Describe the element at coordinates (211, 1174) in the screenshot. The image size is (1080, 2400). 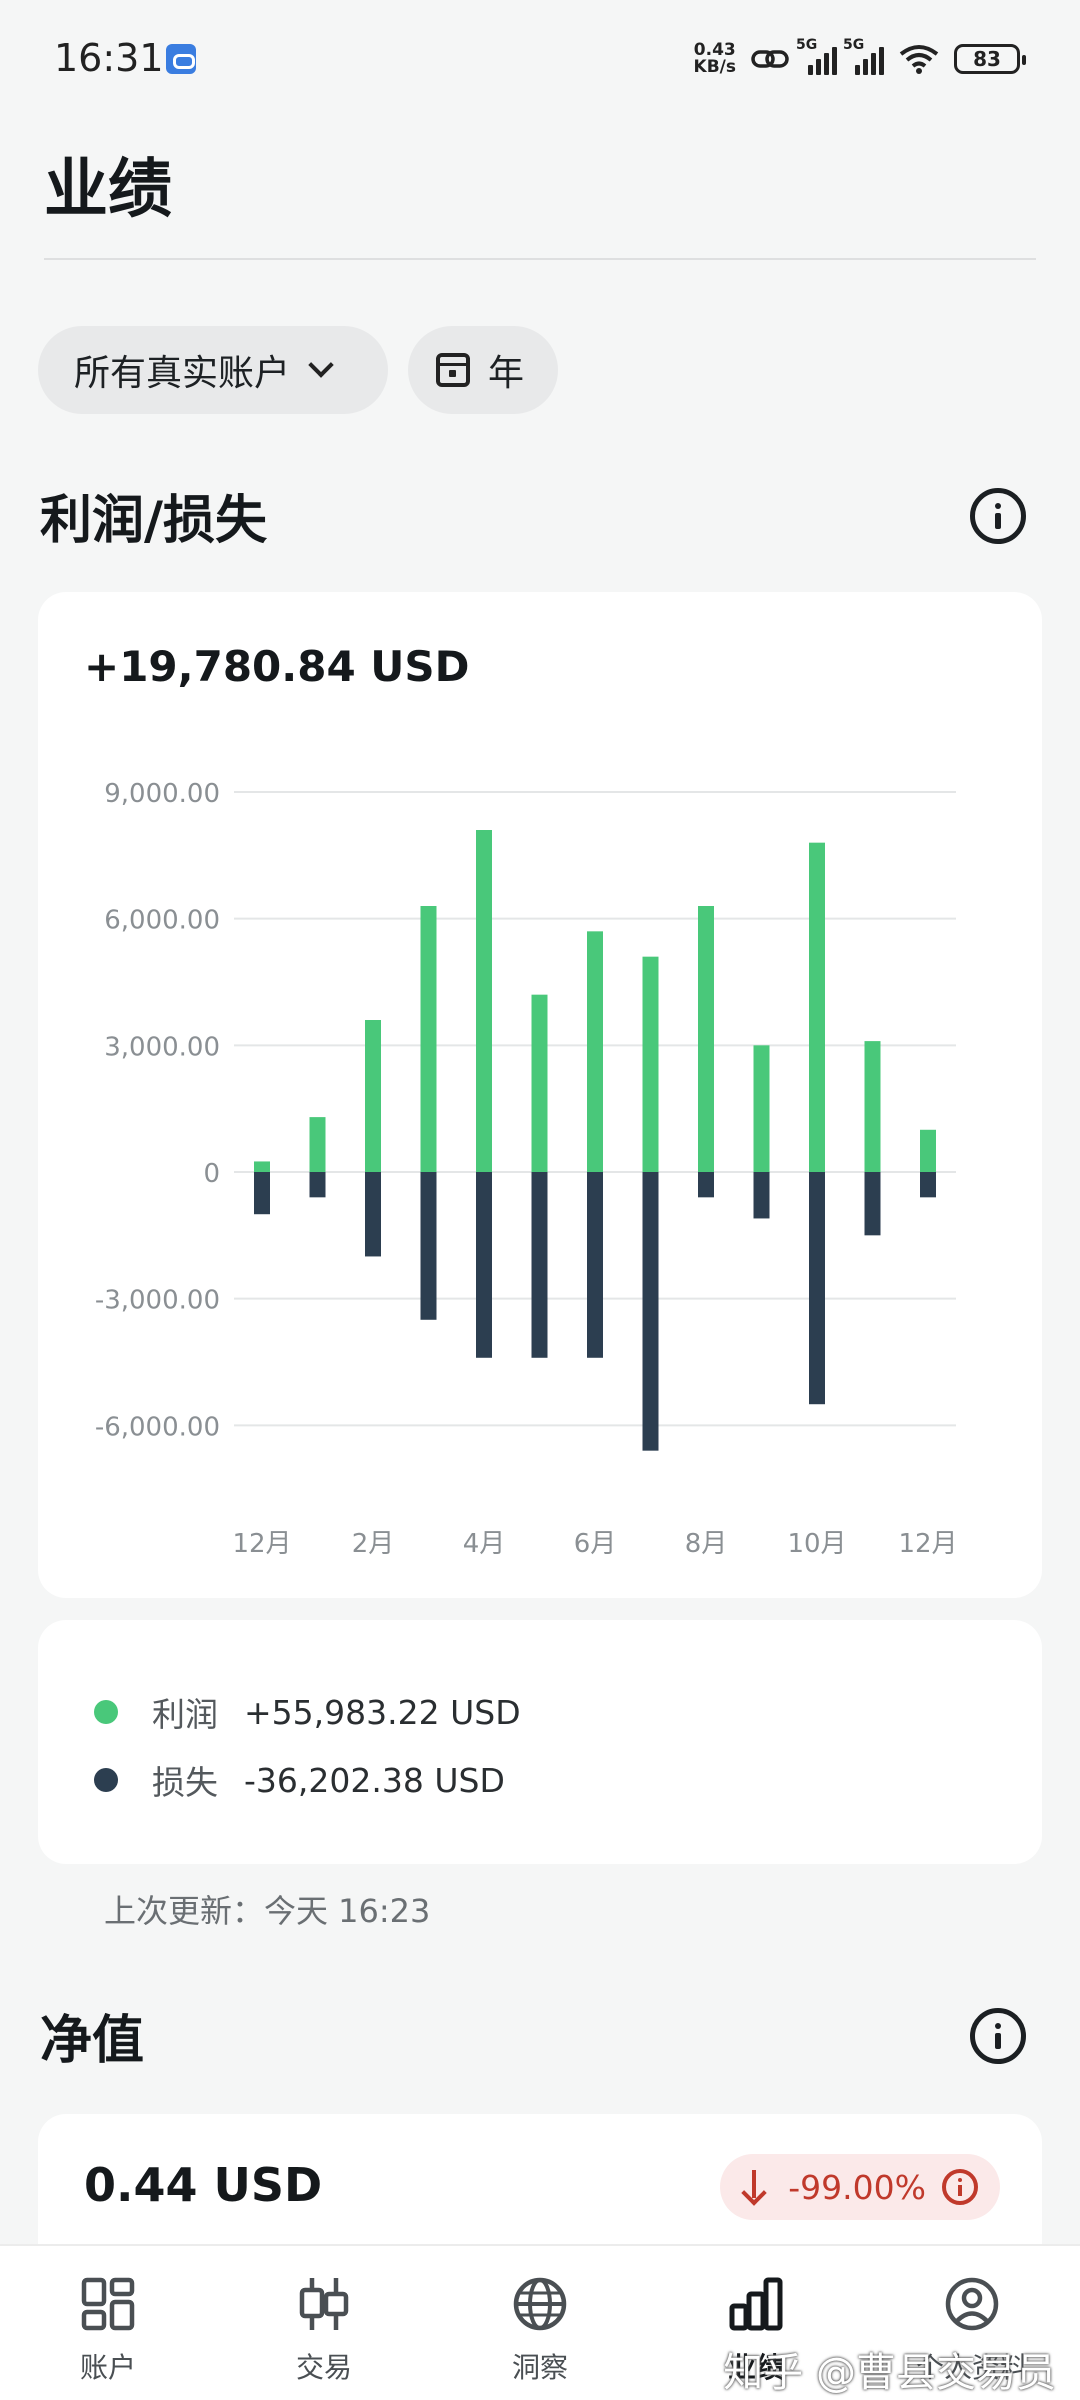
I see `y-tick-label: 0` at that location.